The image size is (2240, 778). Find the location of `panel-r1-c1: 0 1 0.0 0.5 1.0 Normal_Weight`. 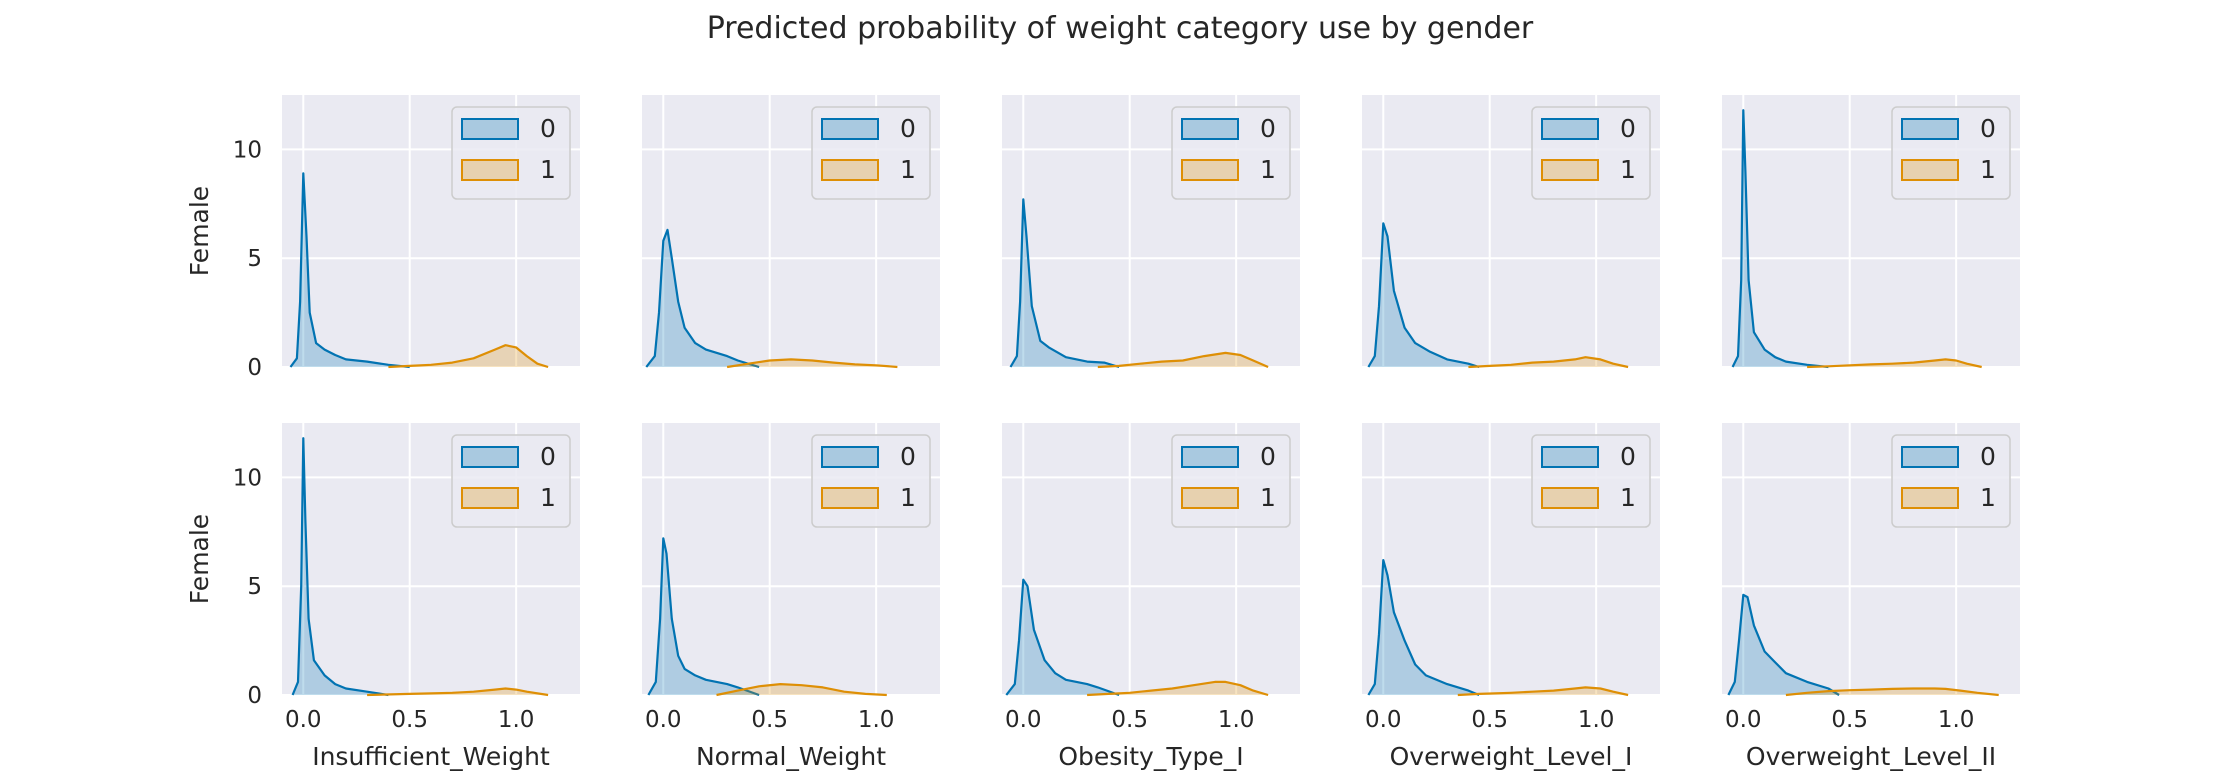

panel-r1-c1: 0 1 0.0 0.5 1.0 Normal_Weight is located at coordinates (791, 597).